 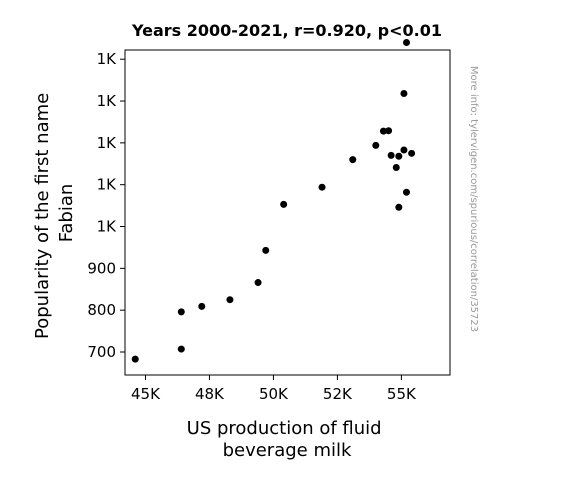 I want to click on x-axis-label-line-1: US production of fluid, so click(x=284, y=428).